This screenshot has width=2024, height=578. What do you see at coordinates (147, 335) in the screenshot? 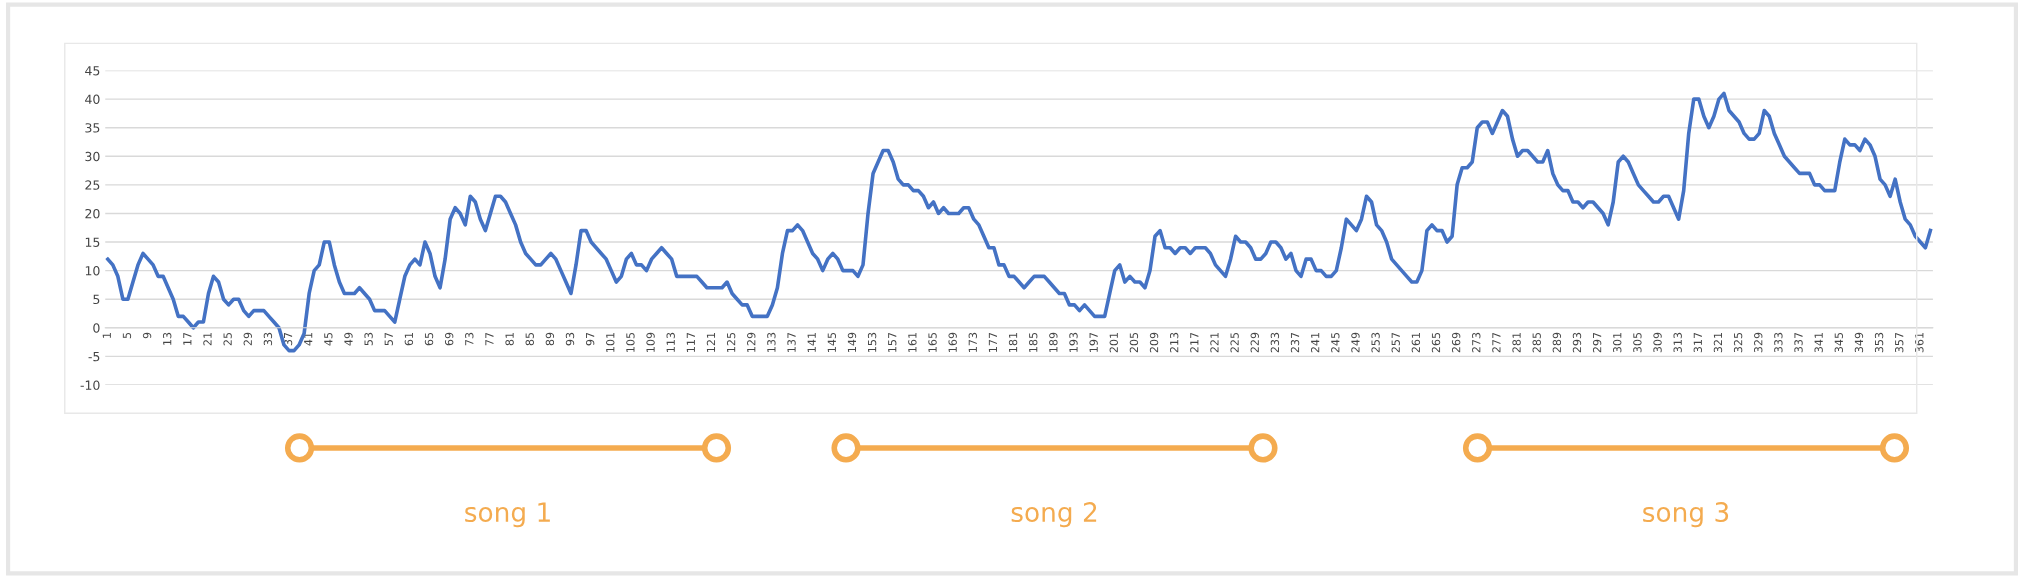
I see `x-tick-label: 9` at bounding box center [147, 335].